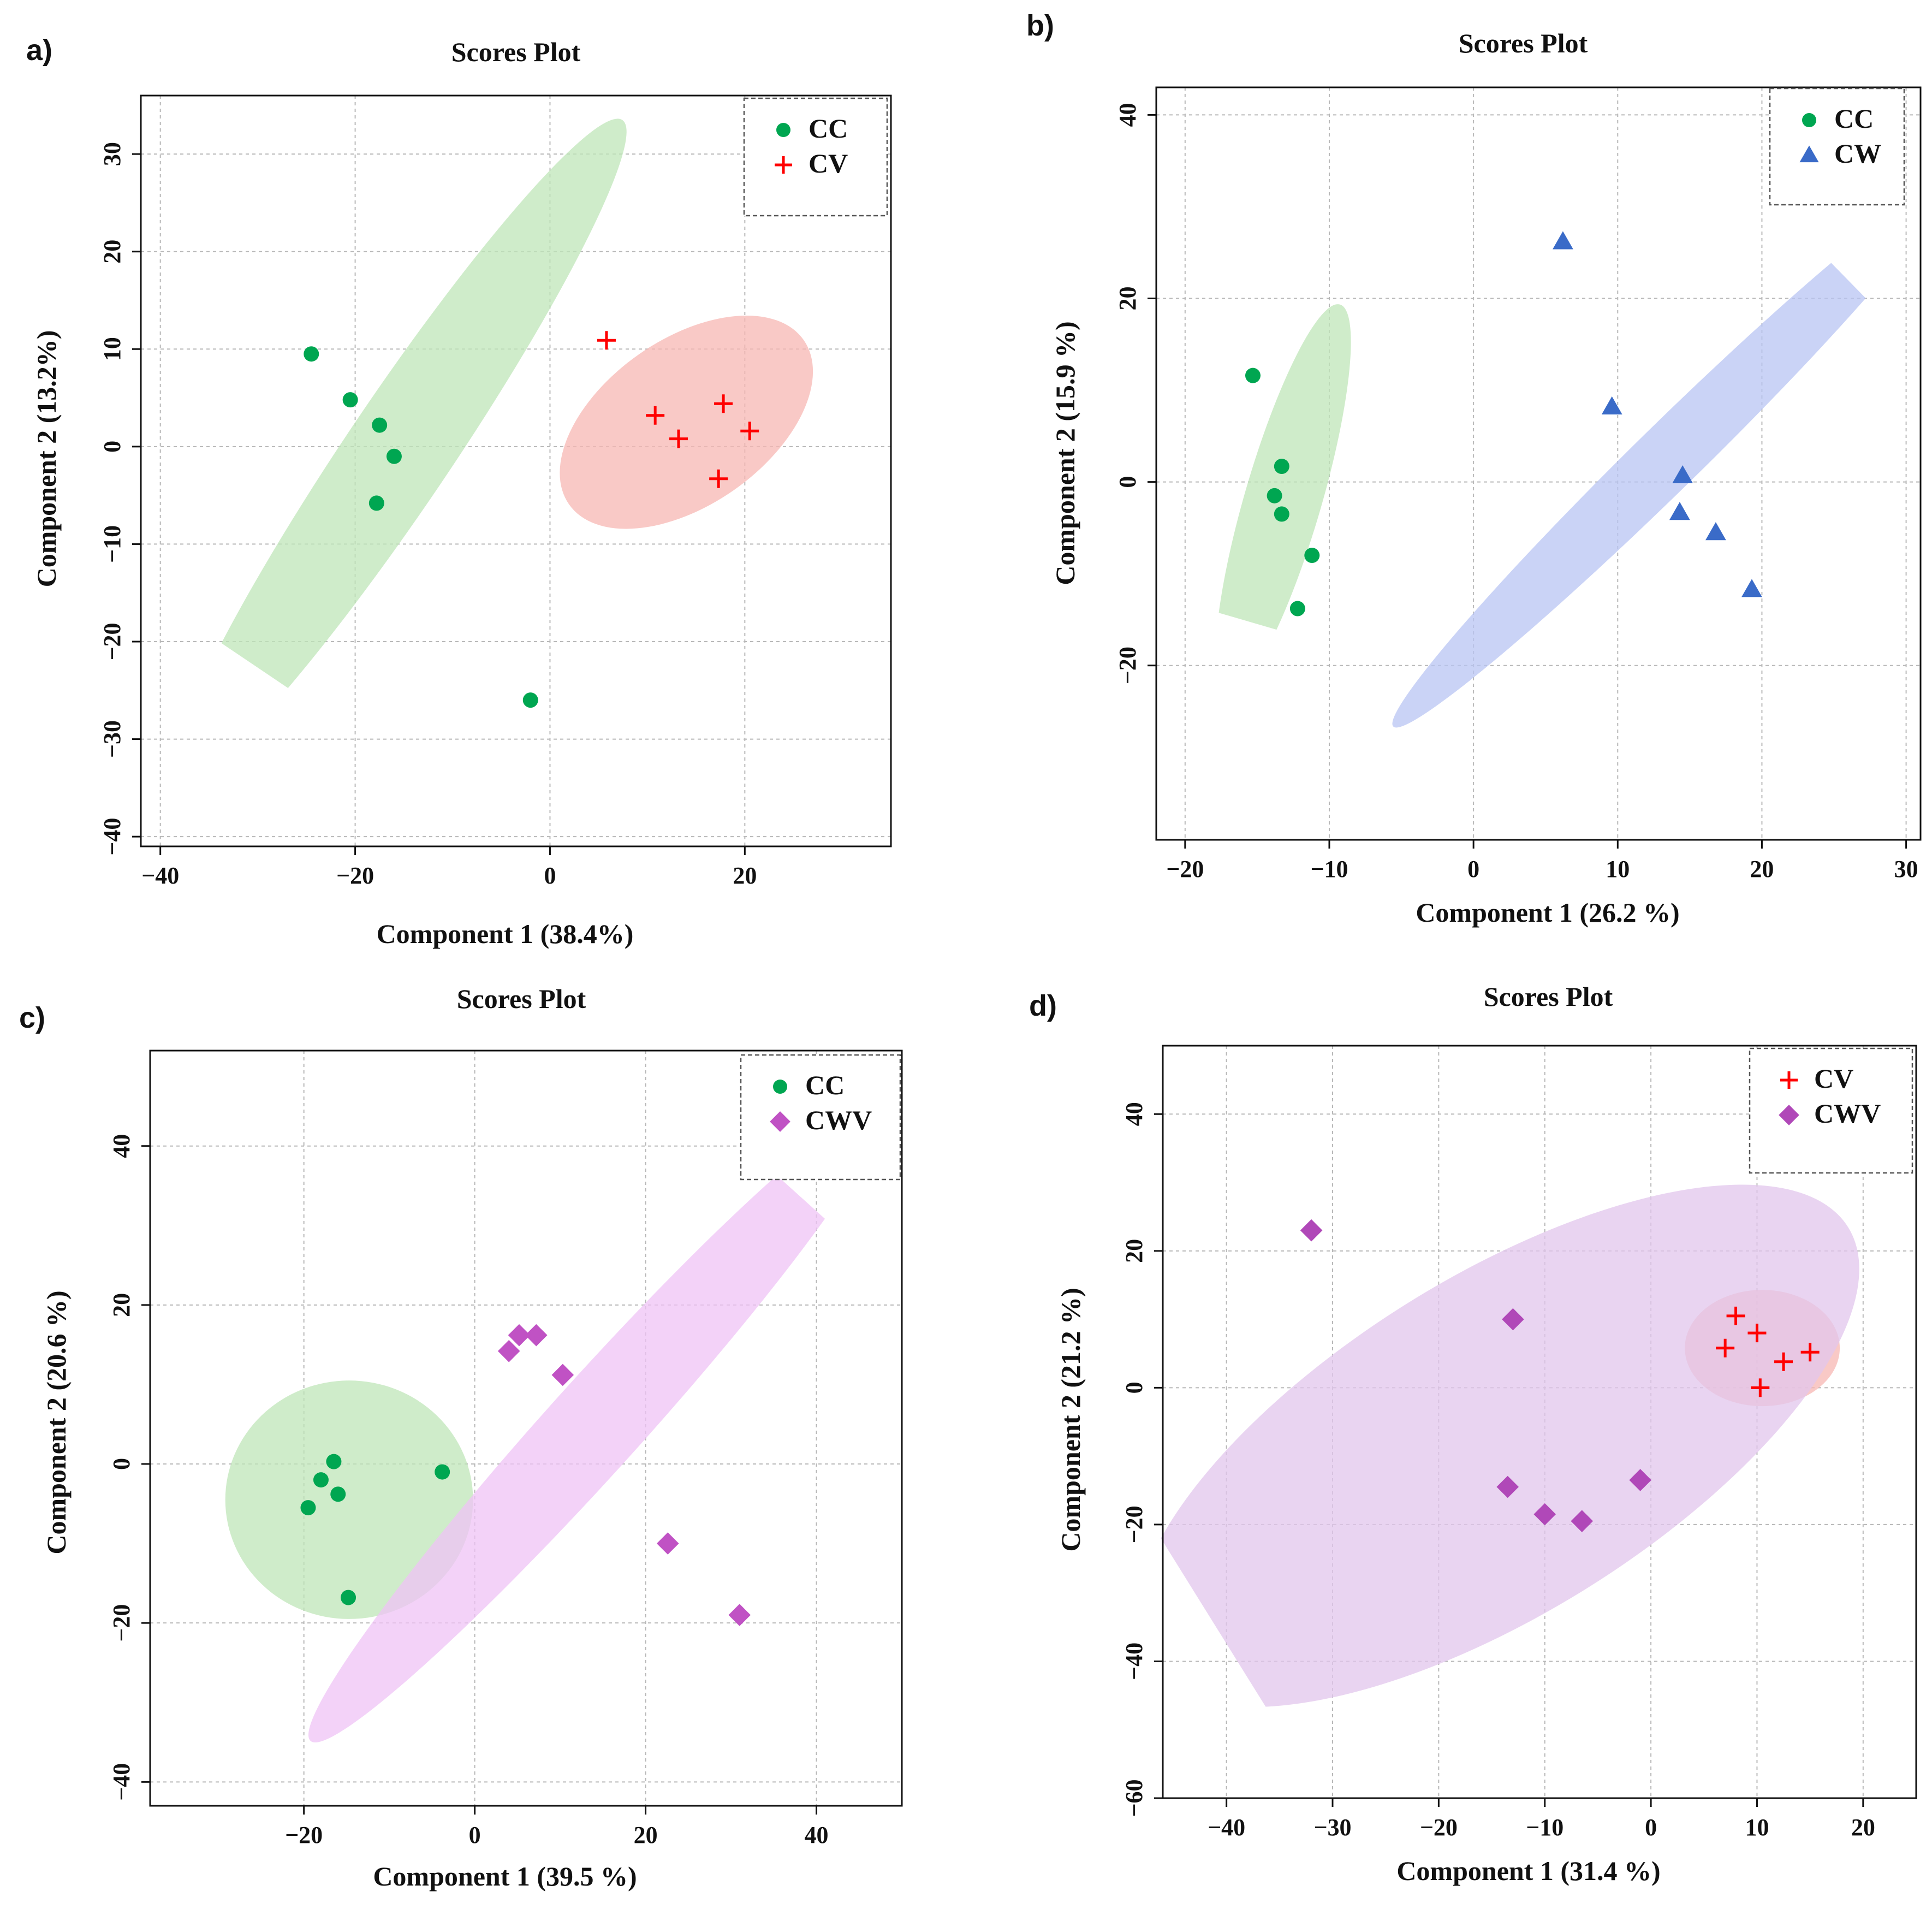 The height and width of the screenshot is (1909, 1932). What do you see at coordinates (1332, 1827) in the screenshot?
I see `x-tick-label: −30` at bounding box center [1332, 1827].